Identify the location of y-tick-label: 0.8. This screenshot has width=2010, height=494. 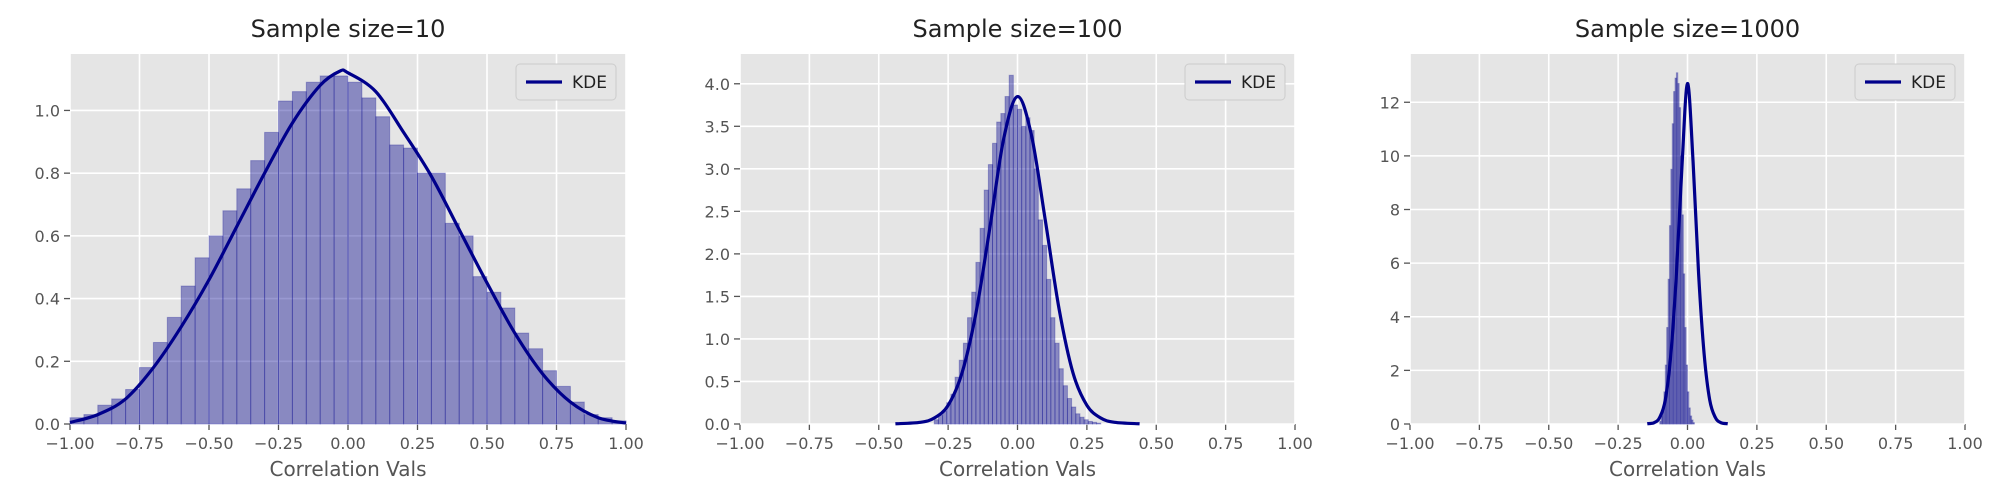
(47, 173).